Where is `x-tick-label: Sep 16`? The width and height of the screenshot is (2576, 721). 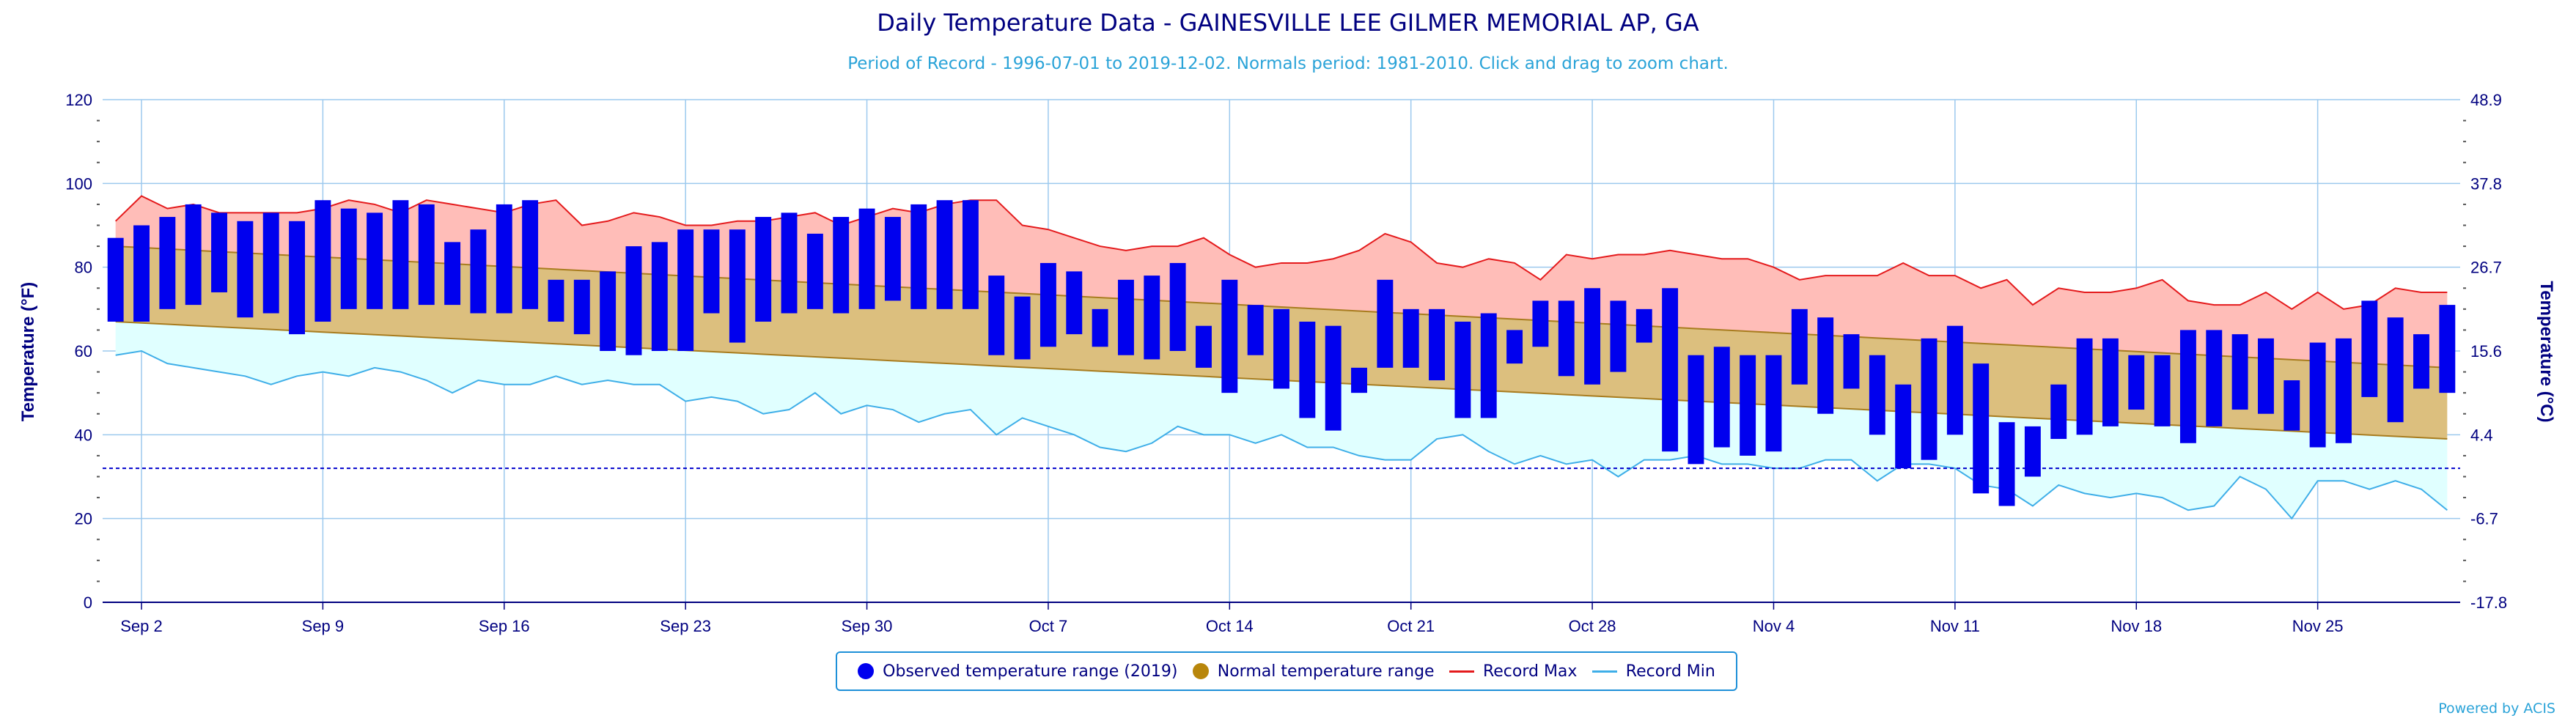
x-tick-label: Sep 16 is located at coordinates (504, 626).